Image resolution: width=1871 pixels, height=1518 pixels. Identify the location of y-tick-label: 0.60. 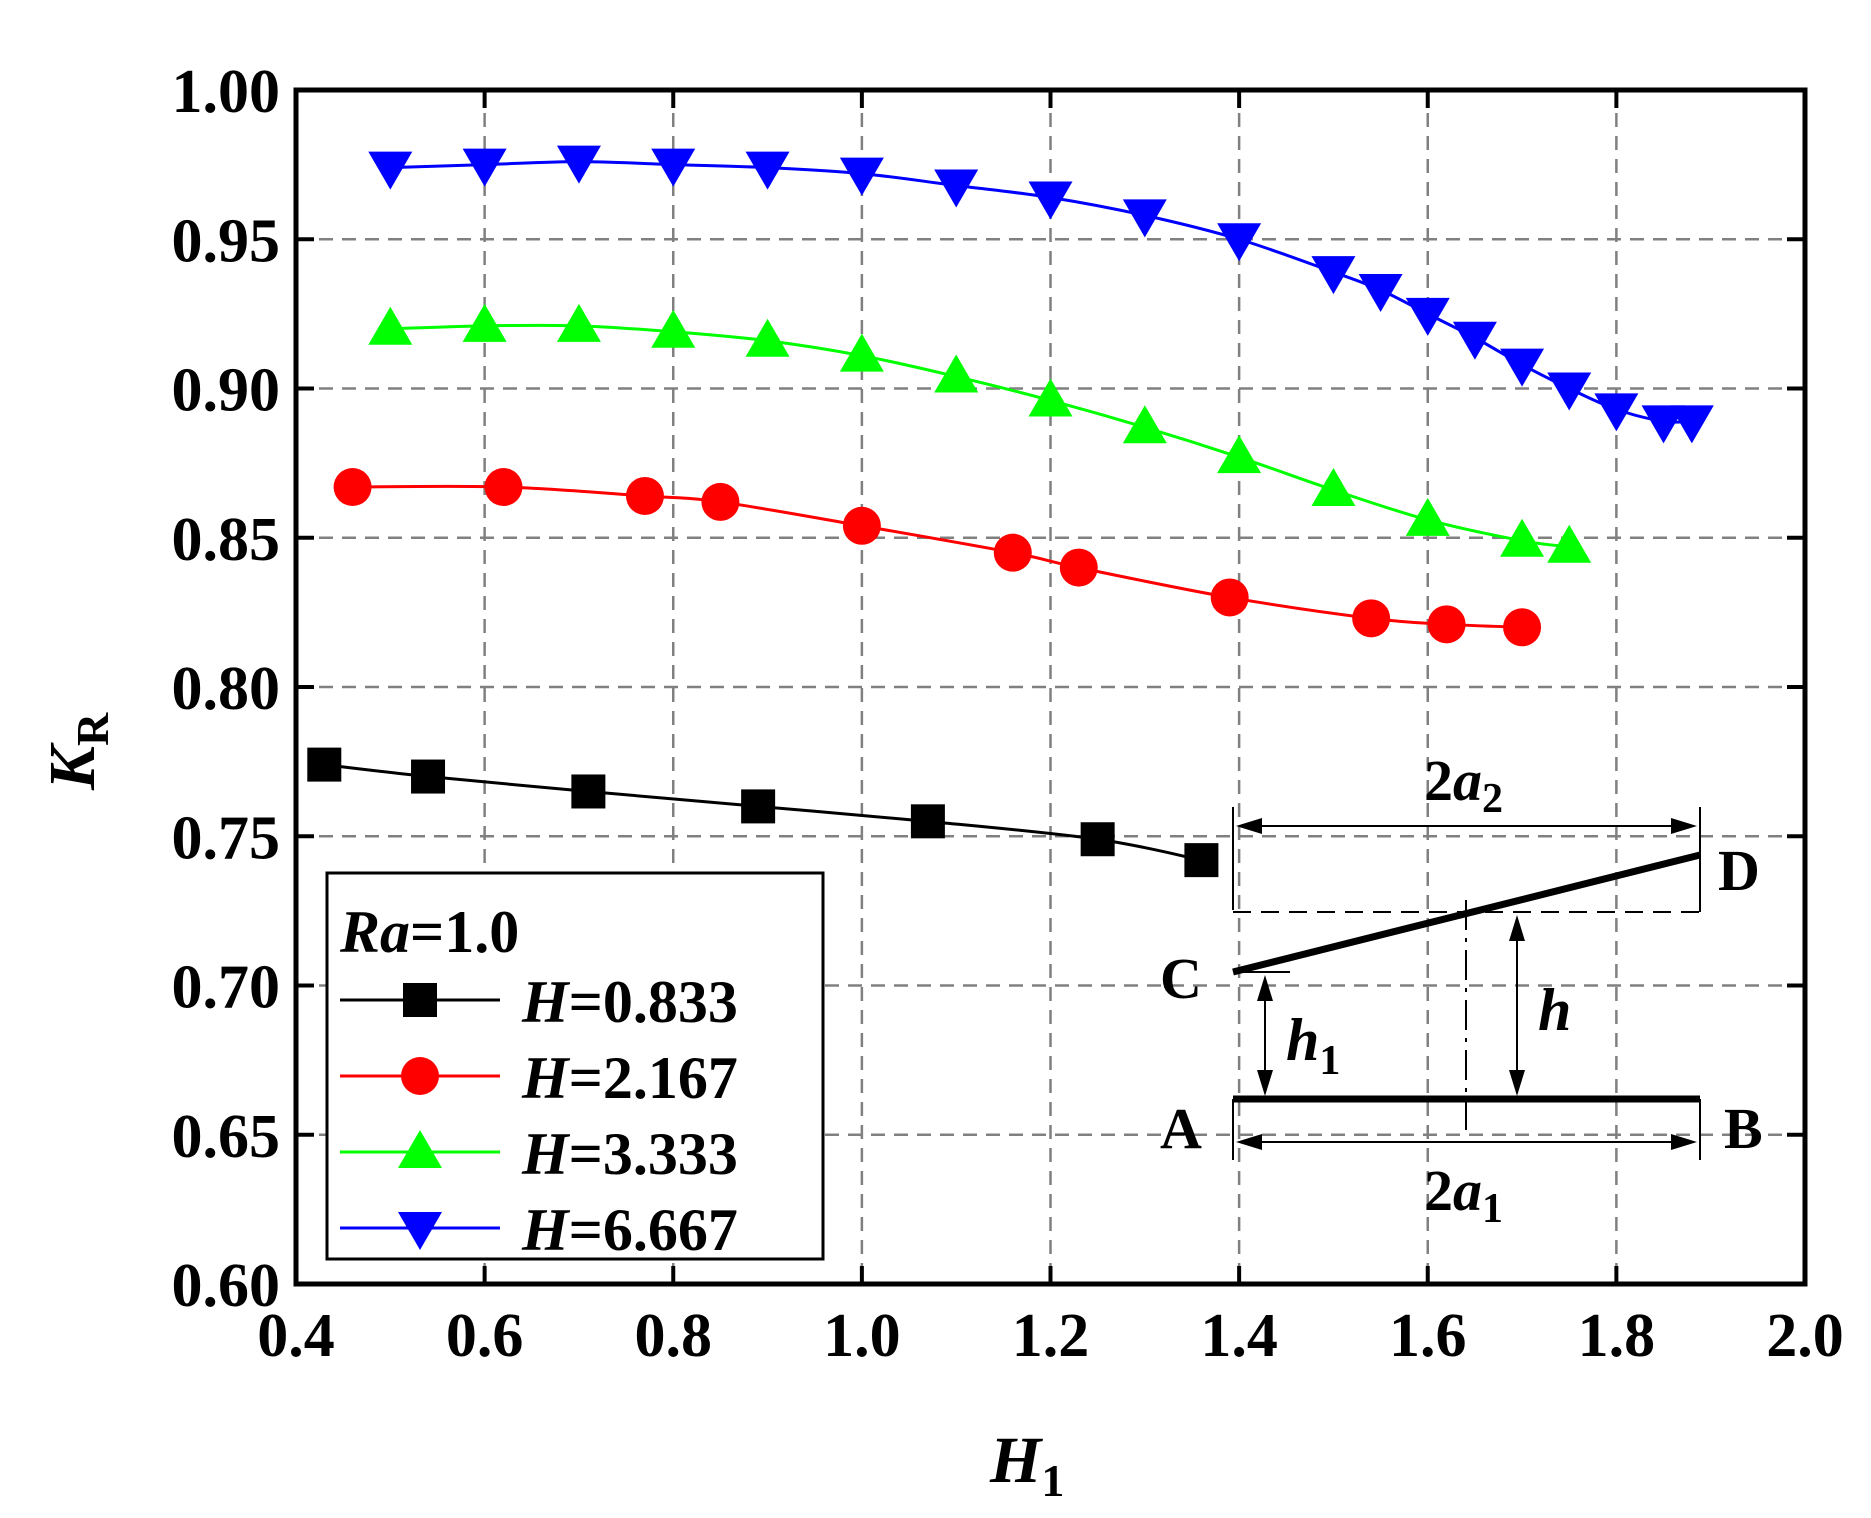
(226, 1286).